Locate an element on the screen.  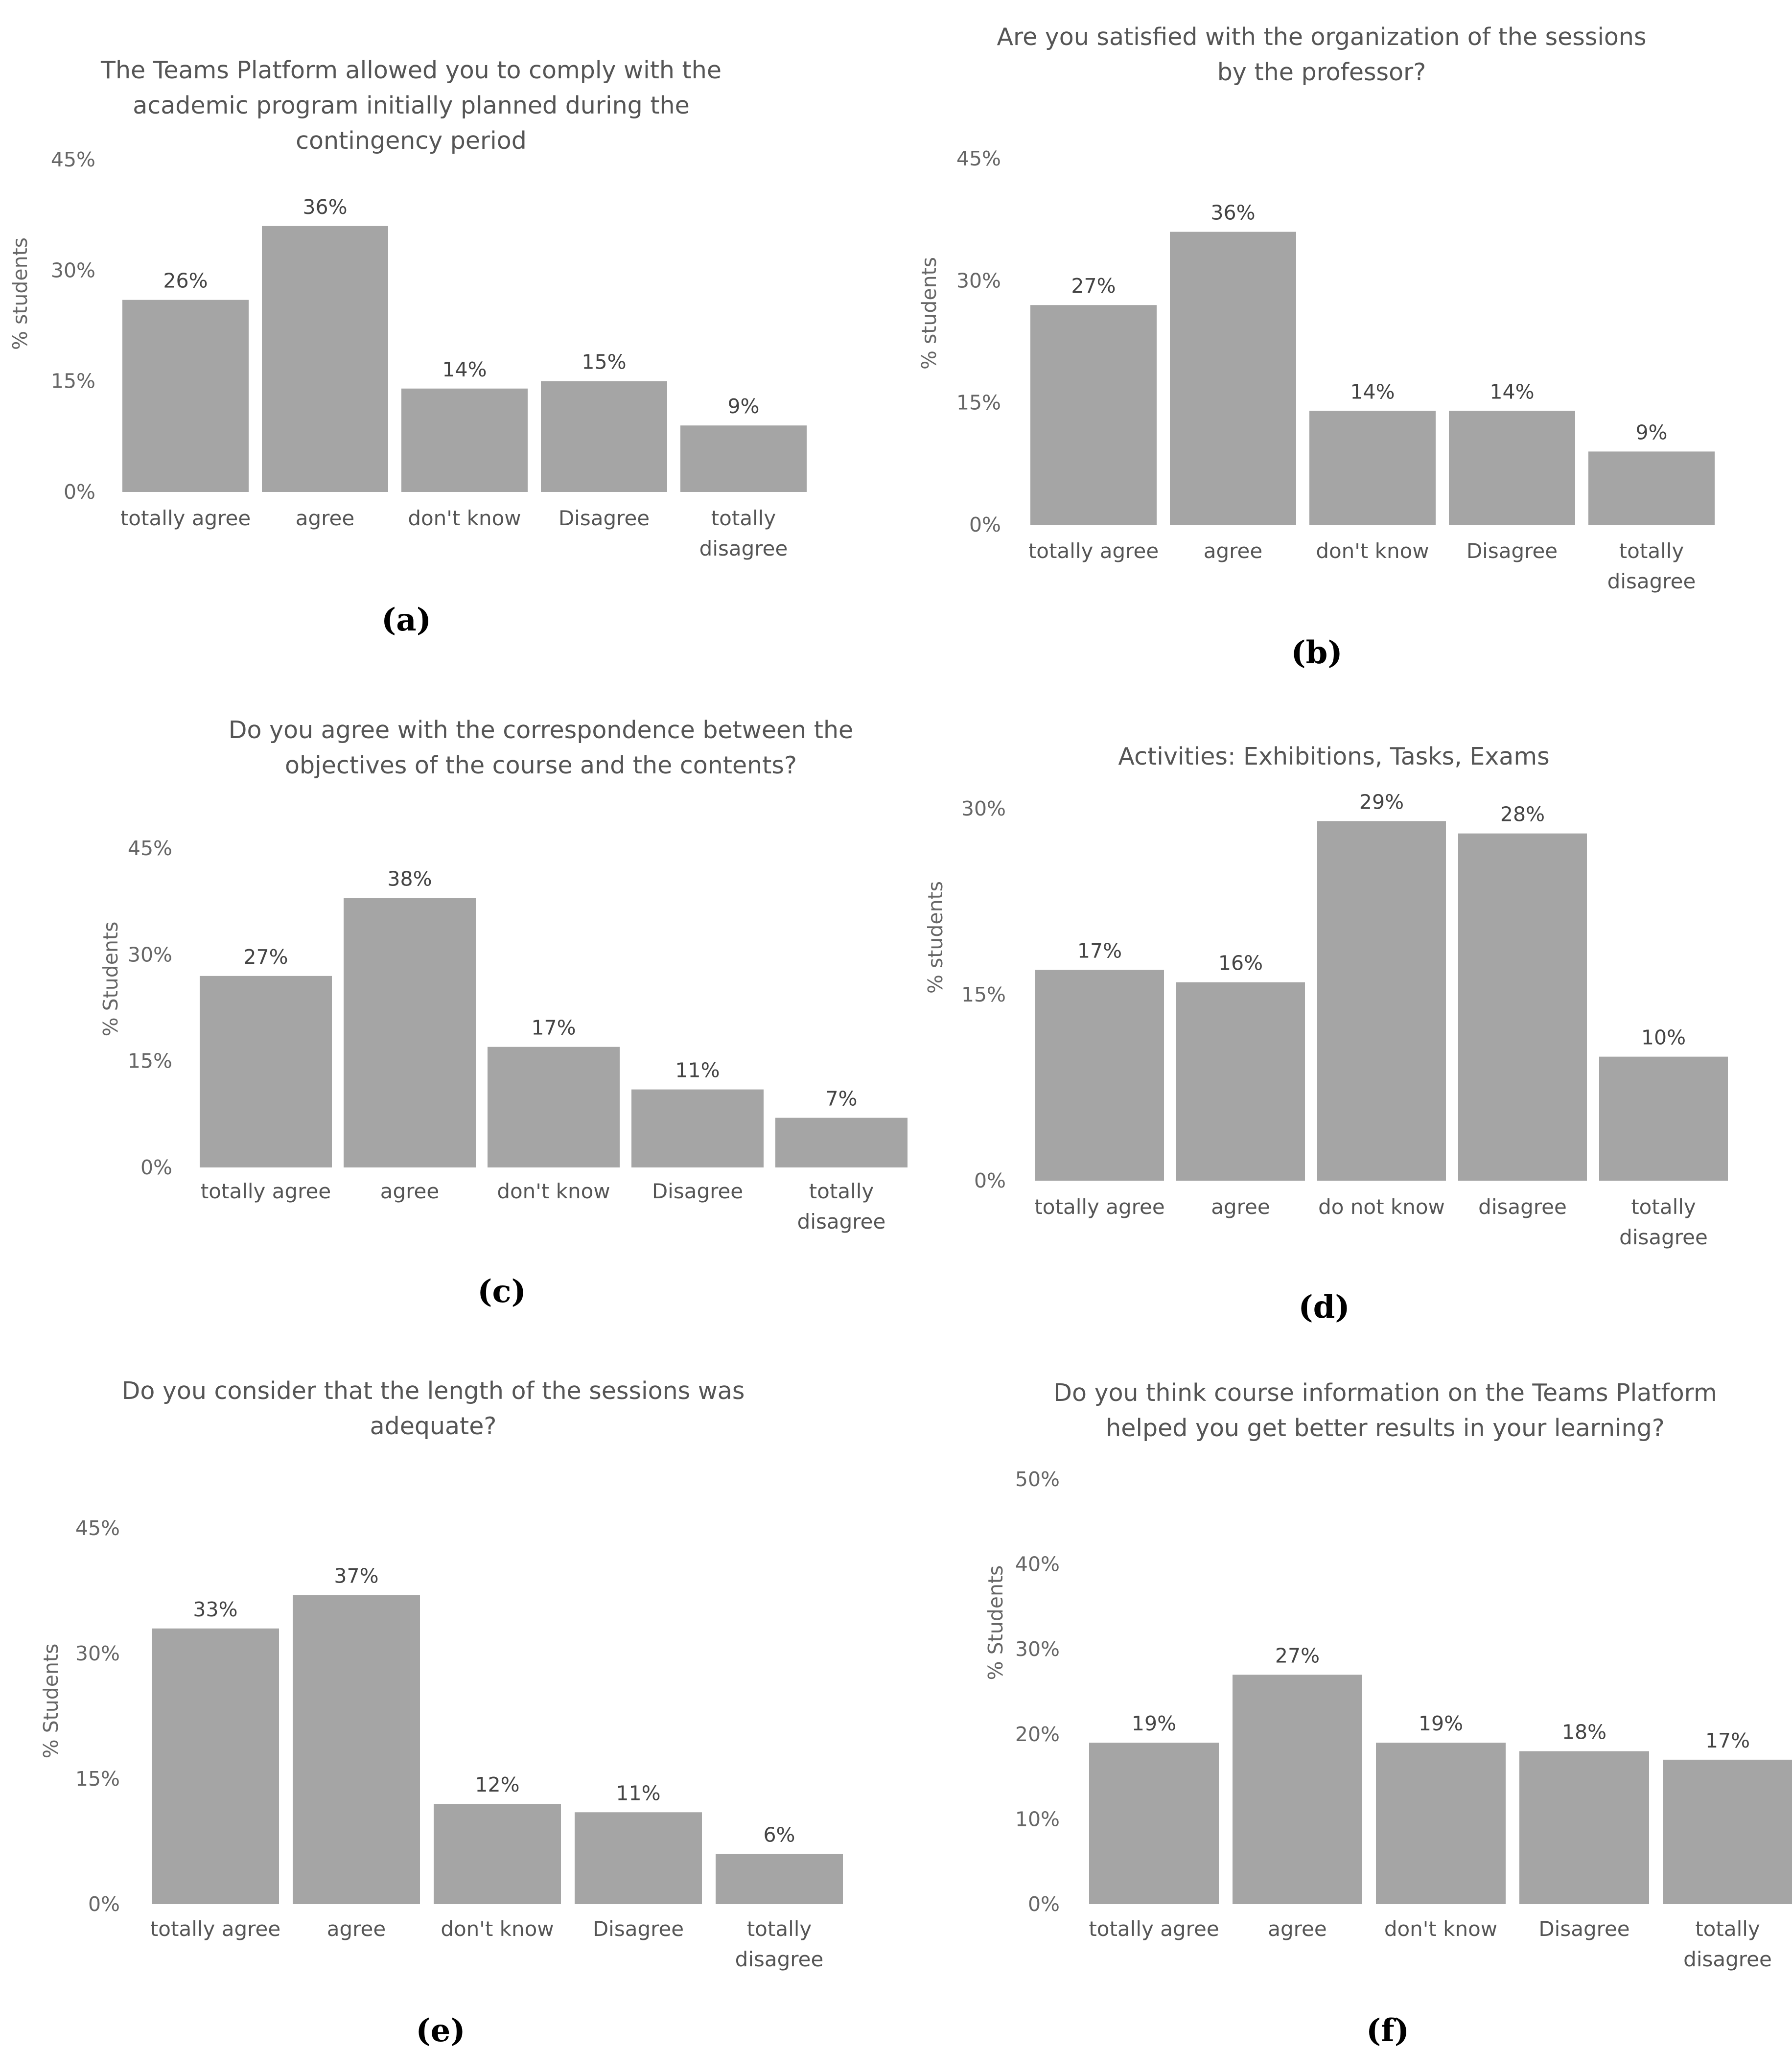
chart-title-line: by the professor? is located at coordinates (1321, 72).